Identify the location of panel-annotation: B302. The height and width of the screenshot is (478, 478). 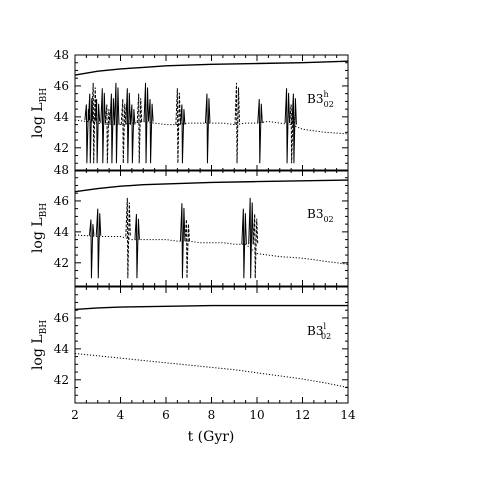
(320, 215).